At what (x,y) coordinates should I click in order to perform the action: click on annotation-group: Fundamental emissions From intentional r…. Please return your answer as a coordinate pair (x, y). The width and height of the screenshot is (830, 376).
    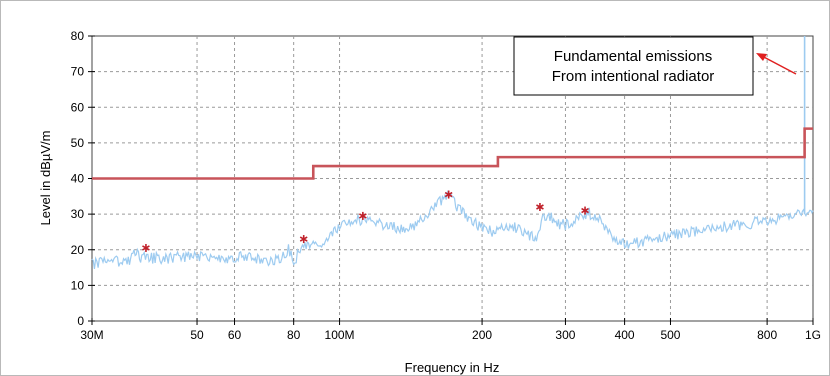
    Looking at the image, I should click on (655, 66).